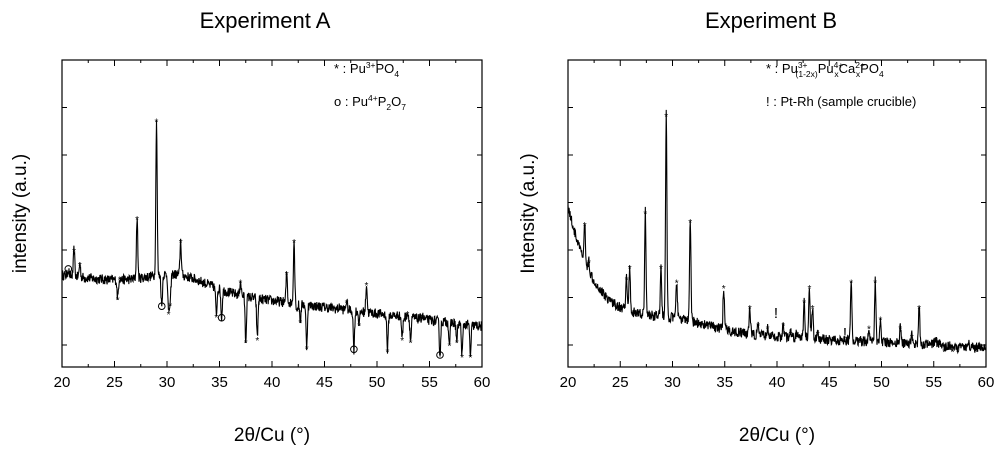 The height and width of the screenshot is (453, 1004). What do you see at coordinates (482, 382) in the screenshot?
I see `x-tick-label: 60` at bounding box center [482, 382].